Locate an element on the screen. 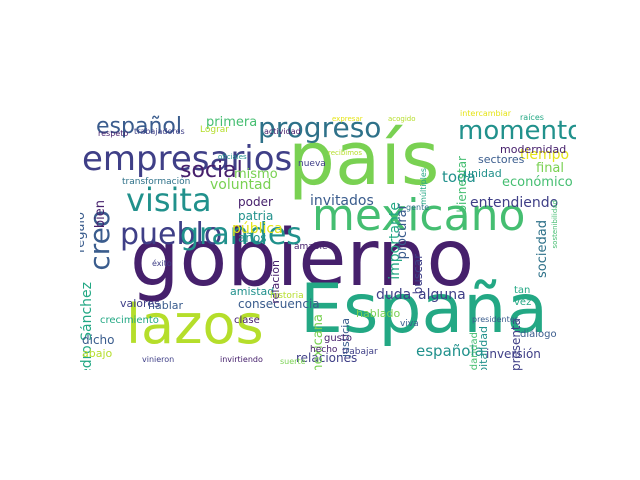  word-cloud-word: actividad is located at coordinates (282, 131).